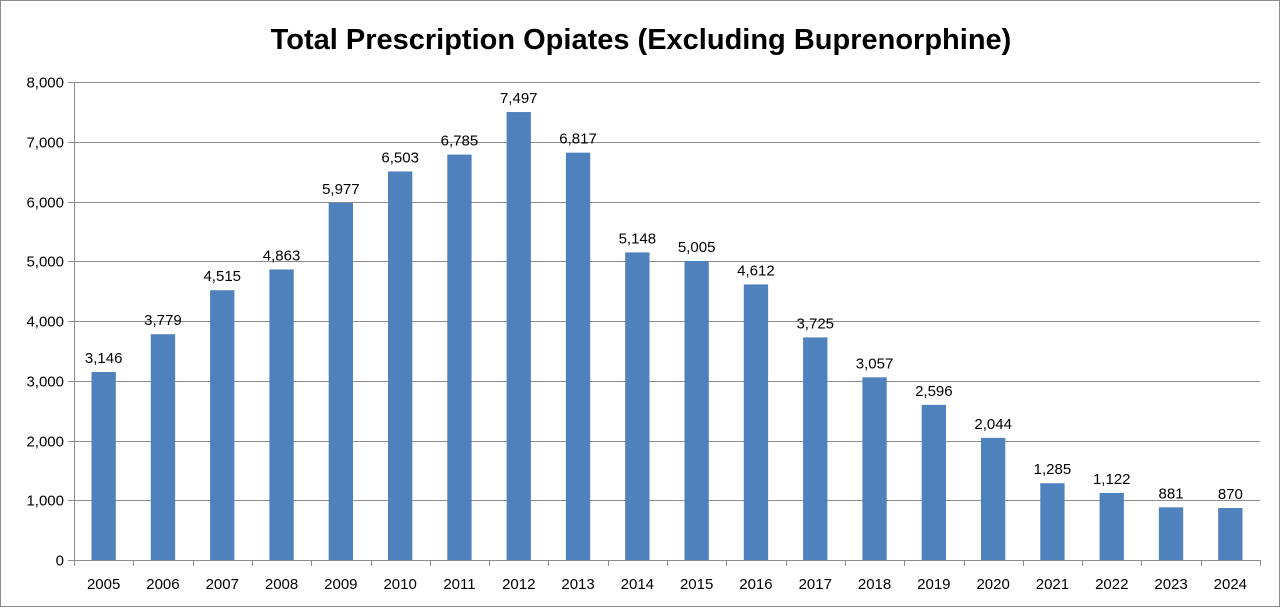 This screenshot has width=1280, height=608. What do you see at coordinates (933, 584) in the screenshot?
I see `x-tick-label-2019: 2019` at bounding box center [933, 584].